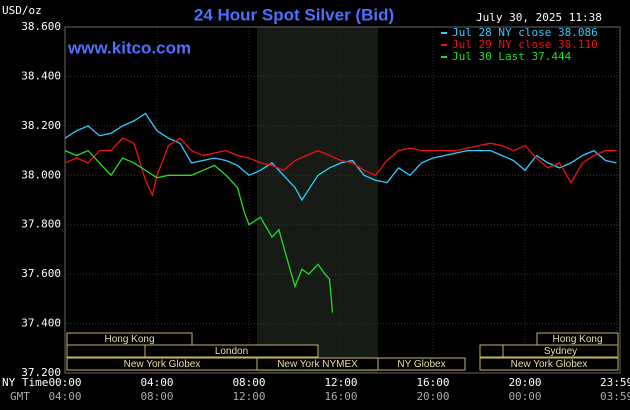 This screenshot has height=410, width=630. What do you see at coordinates (64, 396) in the screenshot?
I see `x2-tick-label: 04:00` at bounding box center [64, 396].